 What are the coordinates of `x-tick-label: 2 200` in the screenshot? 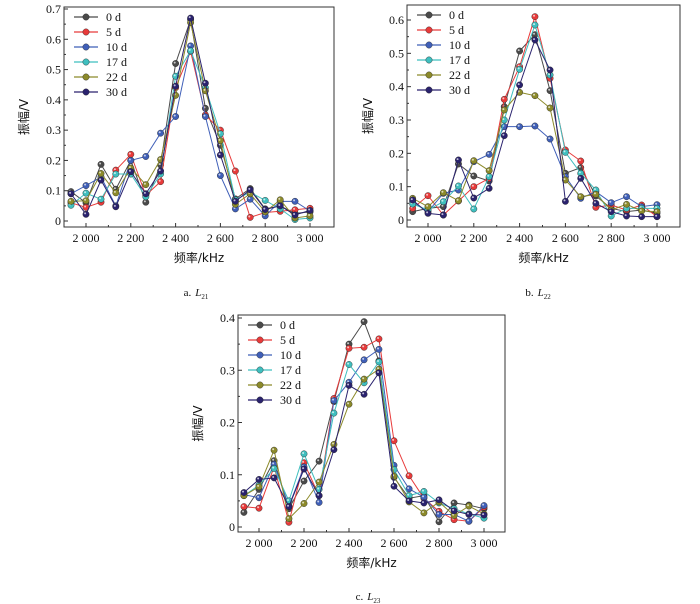 It's located at (130, 238).